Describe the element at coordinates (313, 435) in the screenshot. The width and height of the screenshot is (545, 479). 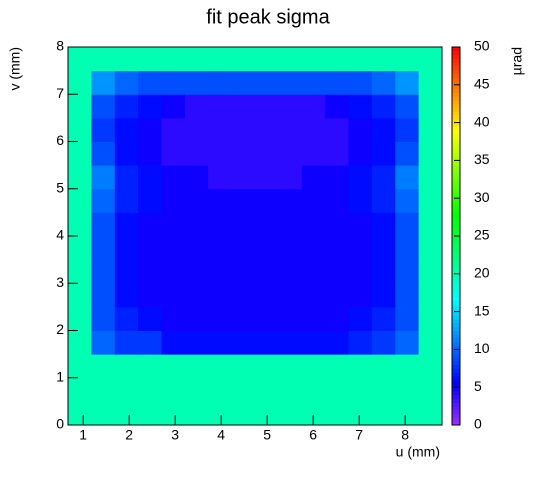
I see `x-tick-label: 6` at that location.